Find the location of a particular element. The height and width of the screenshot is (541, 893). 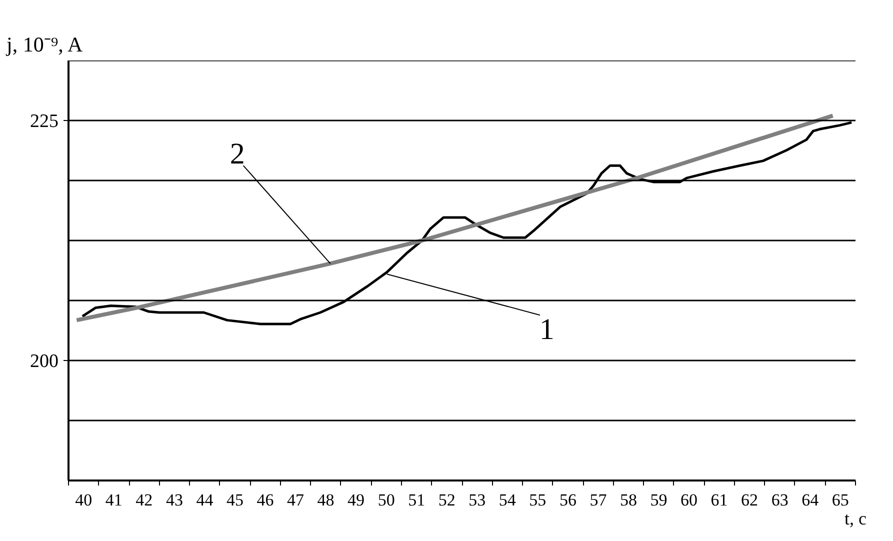

x-tick-label: 58 is located at coordinates (628, 500).